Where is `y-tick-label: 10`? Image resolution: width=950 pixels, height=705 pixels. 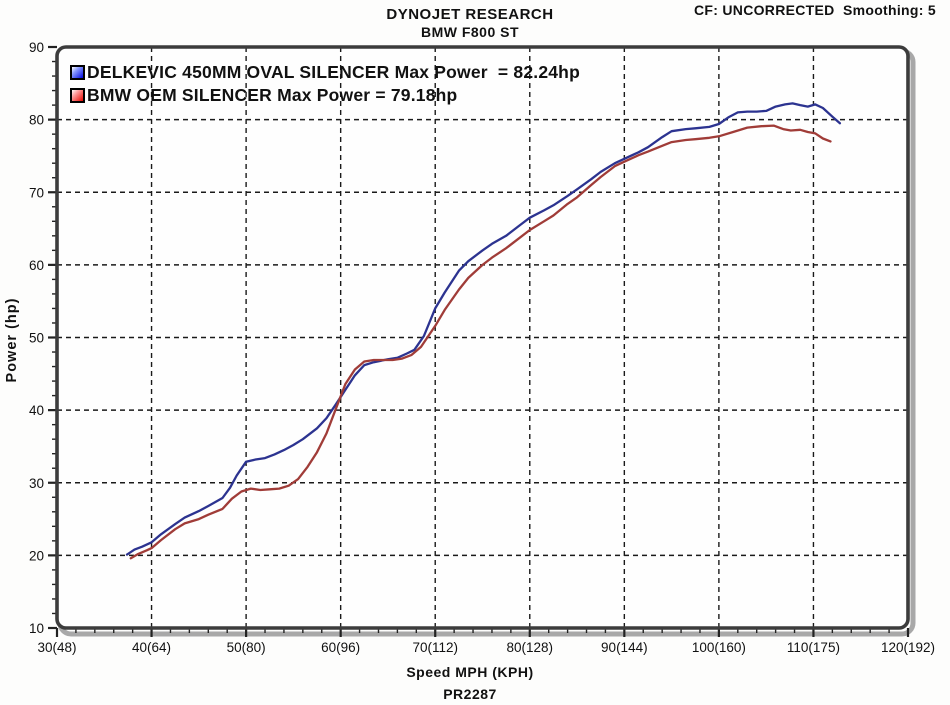
y-tick-label: 10 is located at coordinates (36, 628).